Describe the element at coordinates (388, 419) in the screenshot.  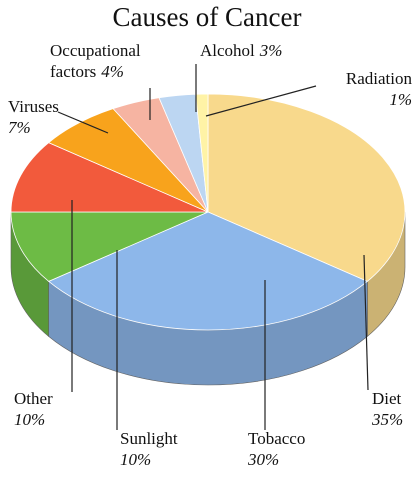
I see `value-label: 35%` at that location.